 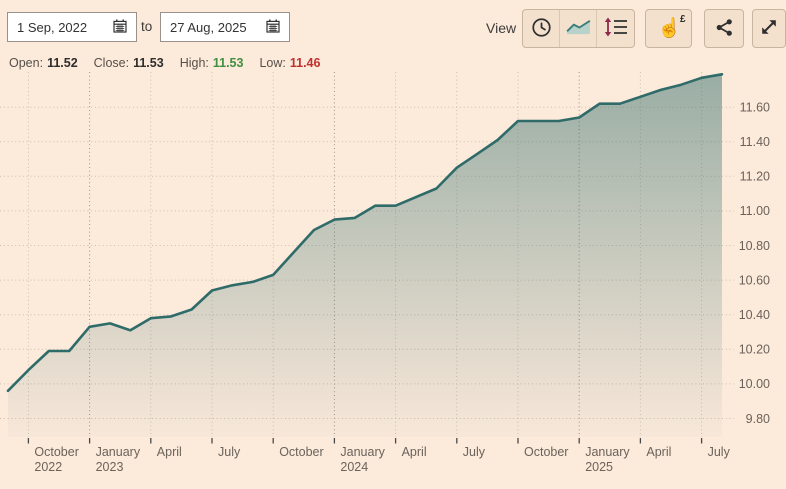 I want to click on line-chart-icon, so click(x=578, y=29).